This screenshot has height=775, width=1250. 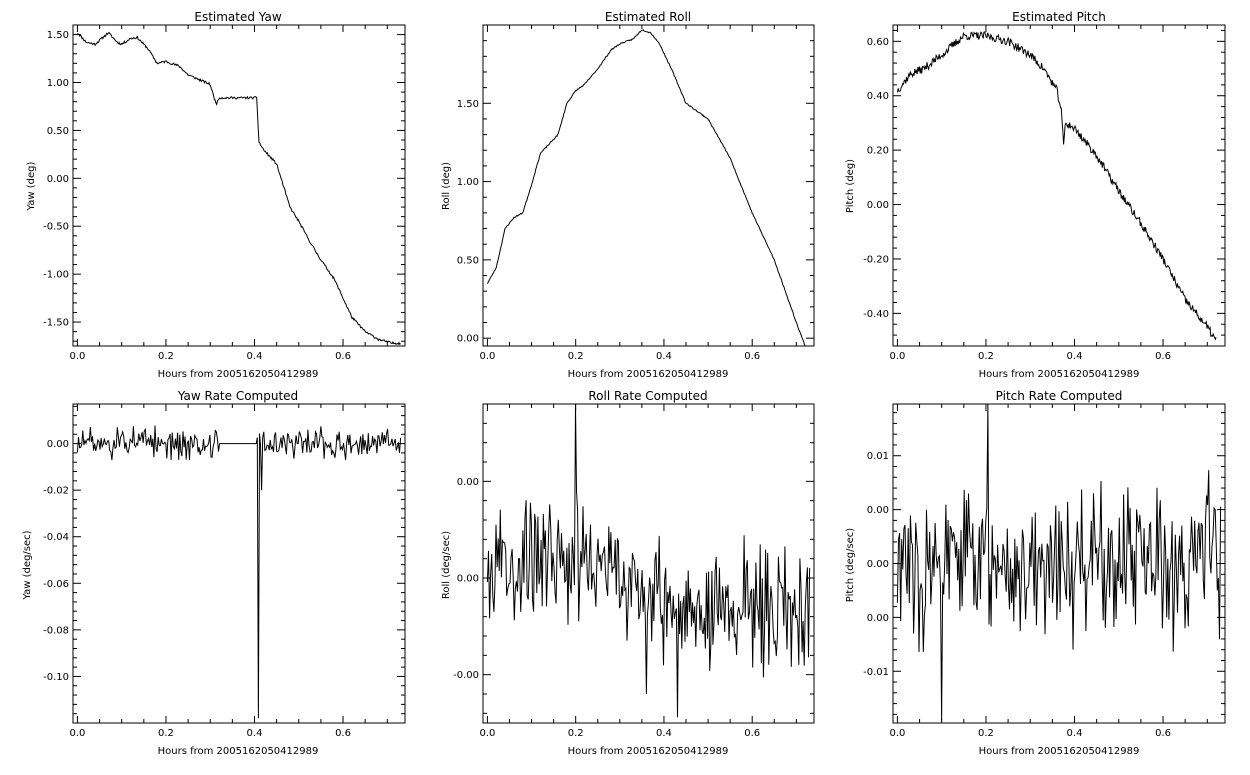 I want to click on y-axis-label: Pitch (deg), so click(x=850, y=186).